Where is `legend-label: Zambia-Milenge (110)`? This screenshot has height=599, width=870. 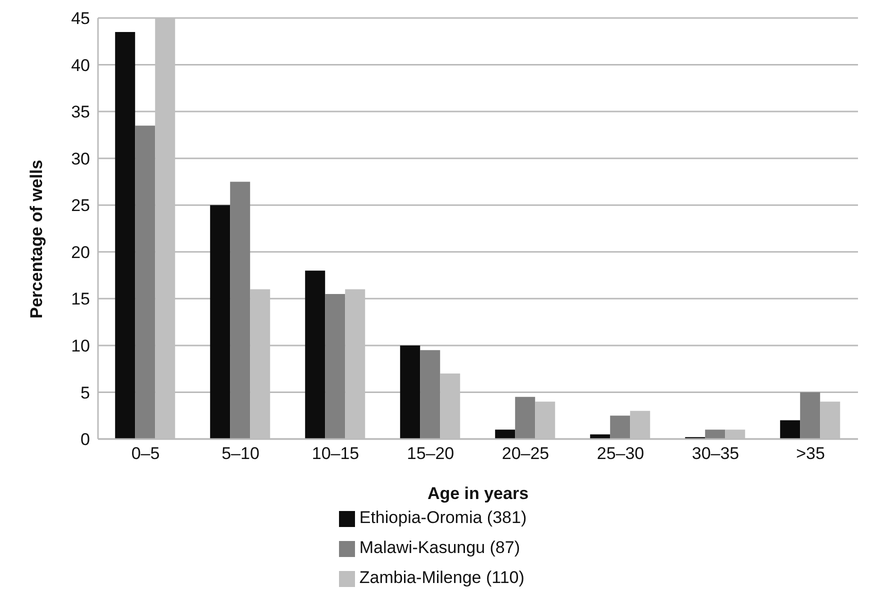
legend-label: Zambia-Milenge (110) is located at coordinates (441, 577).